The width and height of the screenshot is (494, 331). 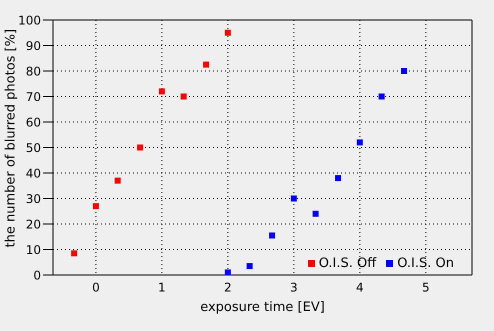 What do you see at coordinates (426, 287) in the screenshot?
I see `x-tick-label: 5` at bounding box center [426, 287].